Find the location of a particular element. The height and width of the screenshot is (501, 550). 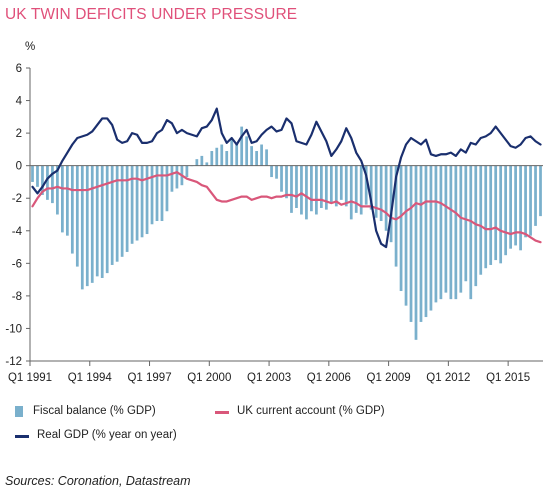

source-note: Sources: Coronation, Datastream is located at coordinates (98, 481).